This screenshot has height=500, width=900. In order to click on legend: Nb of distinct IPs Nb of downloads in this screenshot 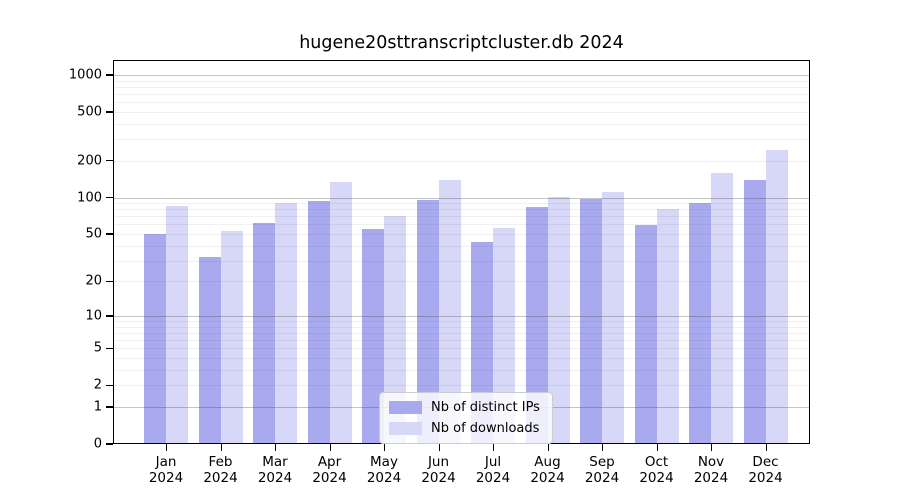, I will do `click(466, 418)`.